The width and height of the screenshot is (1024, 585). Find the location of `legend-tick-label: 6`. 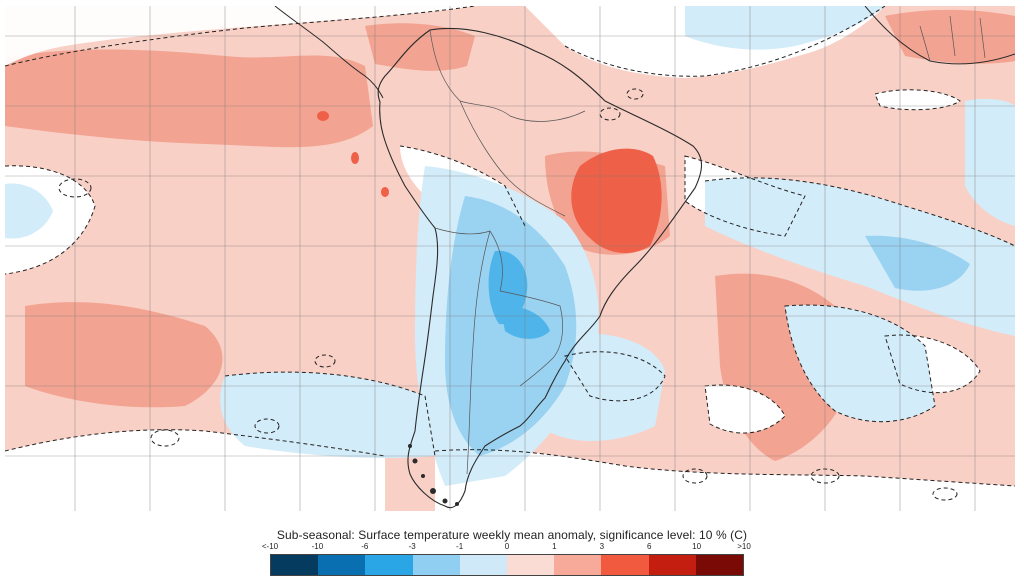

legend-tick-label: 6 is located at coordinates (649, 546).